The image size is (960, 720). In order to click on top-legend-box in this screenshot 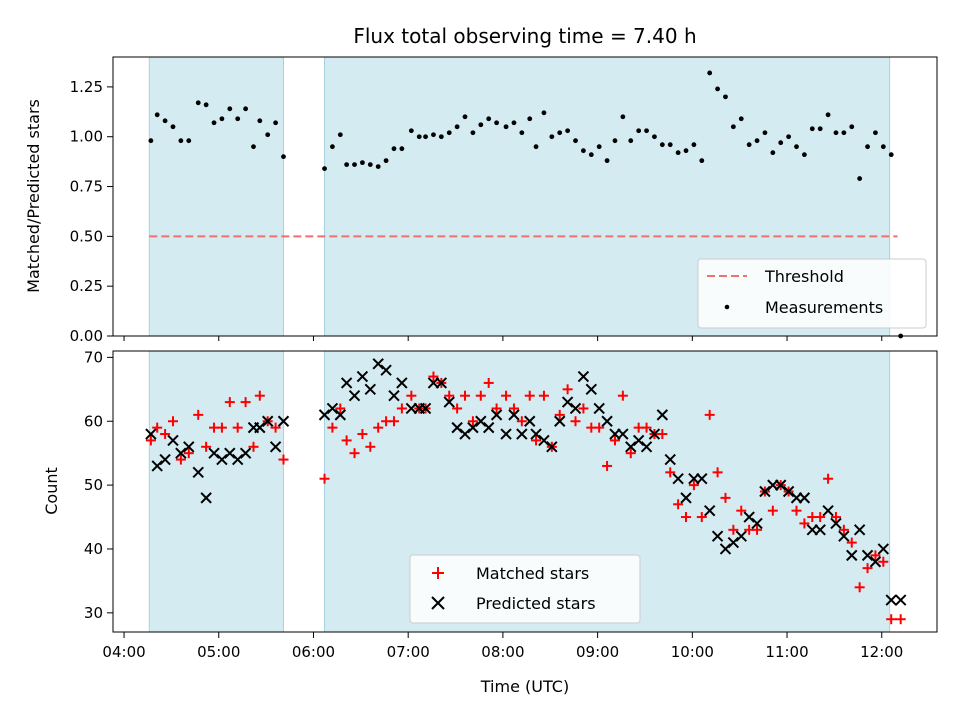, I will do `click(812, 293)`.